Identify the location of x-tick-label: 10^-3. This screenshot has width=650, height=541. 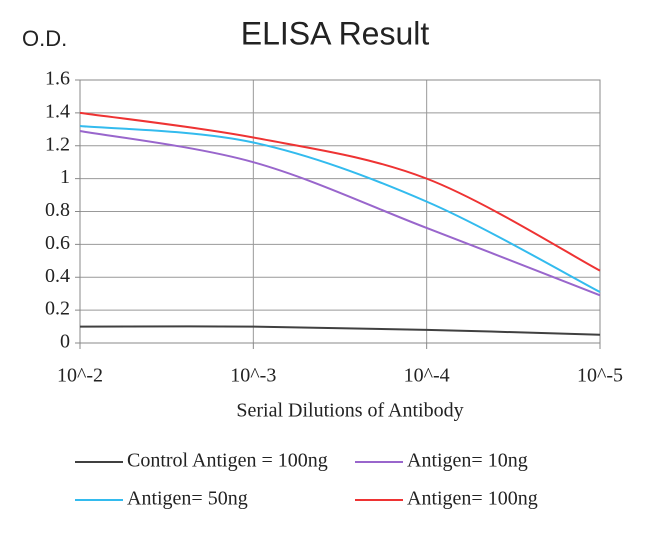
(253, 376).